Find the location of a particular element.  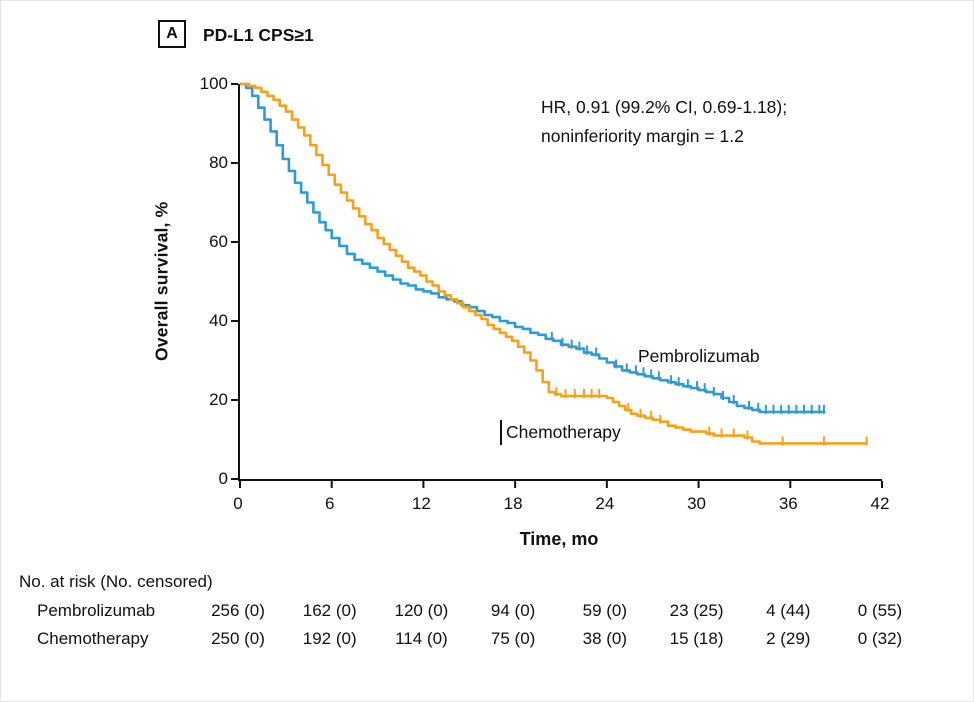

y-tick-label: 100 is located at coordinates (213, 83).